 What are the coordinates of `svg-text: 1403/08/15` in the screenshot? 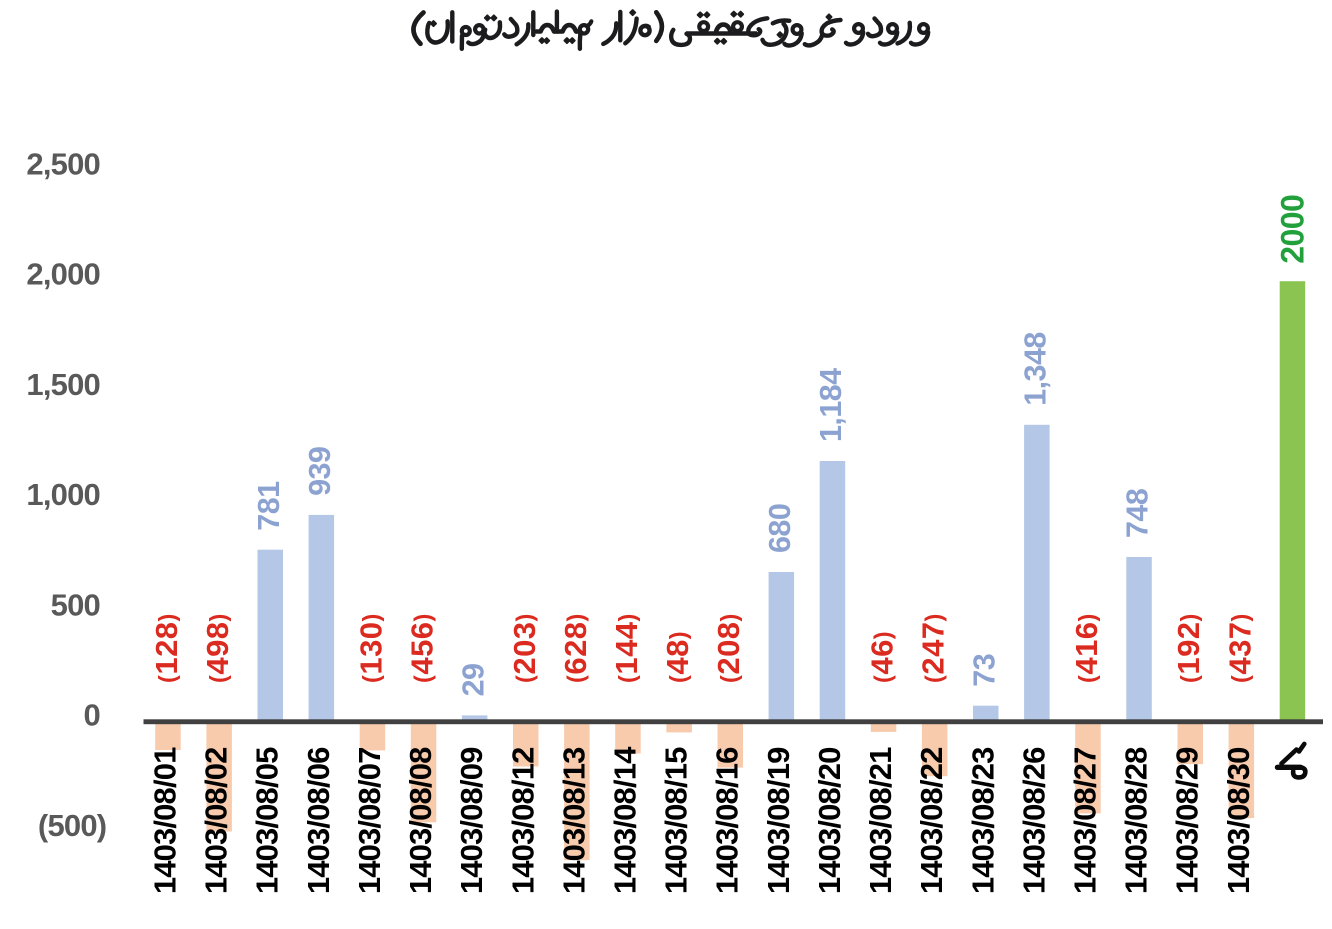 It's located at (676, 820).